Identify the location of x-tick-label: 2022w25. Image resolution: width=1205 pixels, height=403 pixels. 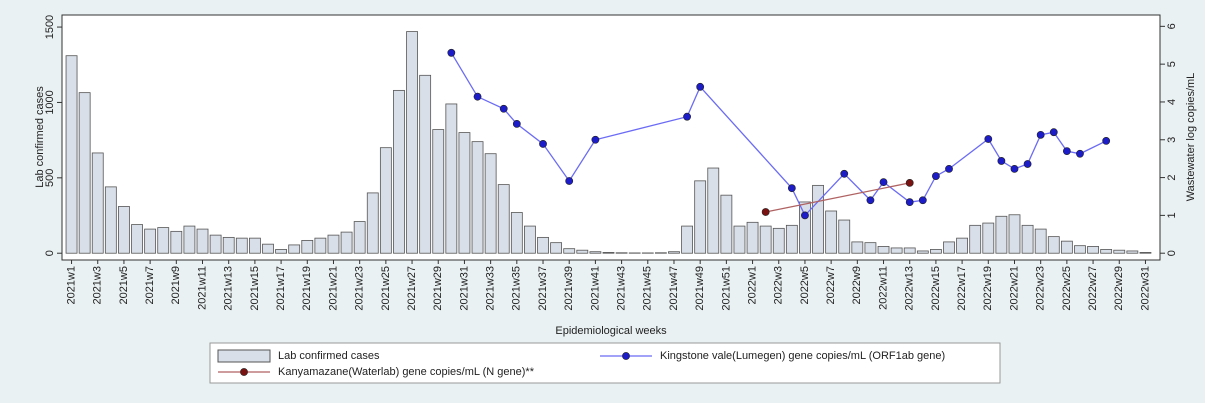
(1067, 288).